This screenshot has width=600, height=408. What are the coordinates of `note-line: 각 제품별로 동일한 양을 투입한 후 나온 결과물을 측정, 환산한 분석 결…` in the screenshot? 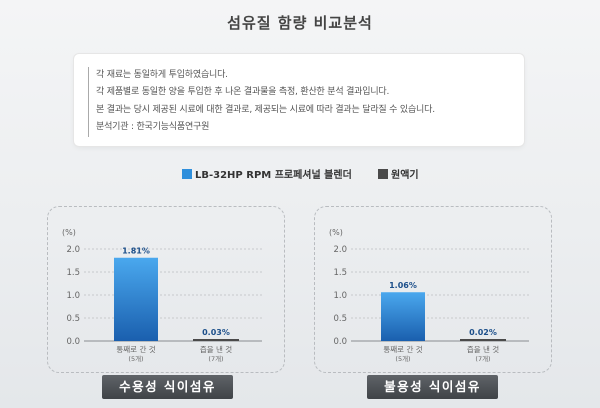 It's located at (243, 92).